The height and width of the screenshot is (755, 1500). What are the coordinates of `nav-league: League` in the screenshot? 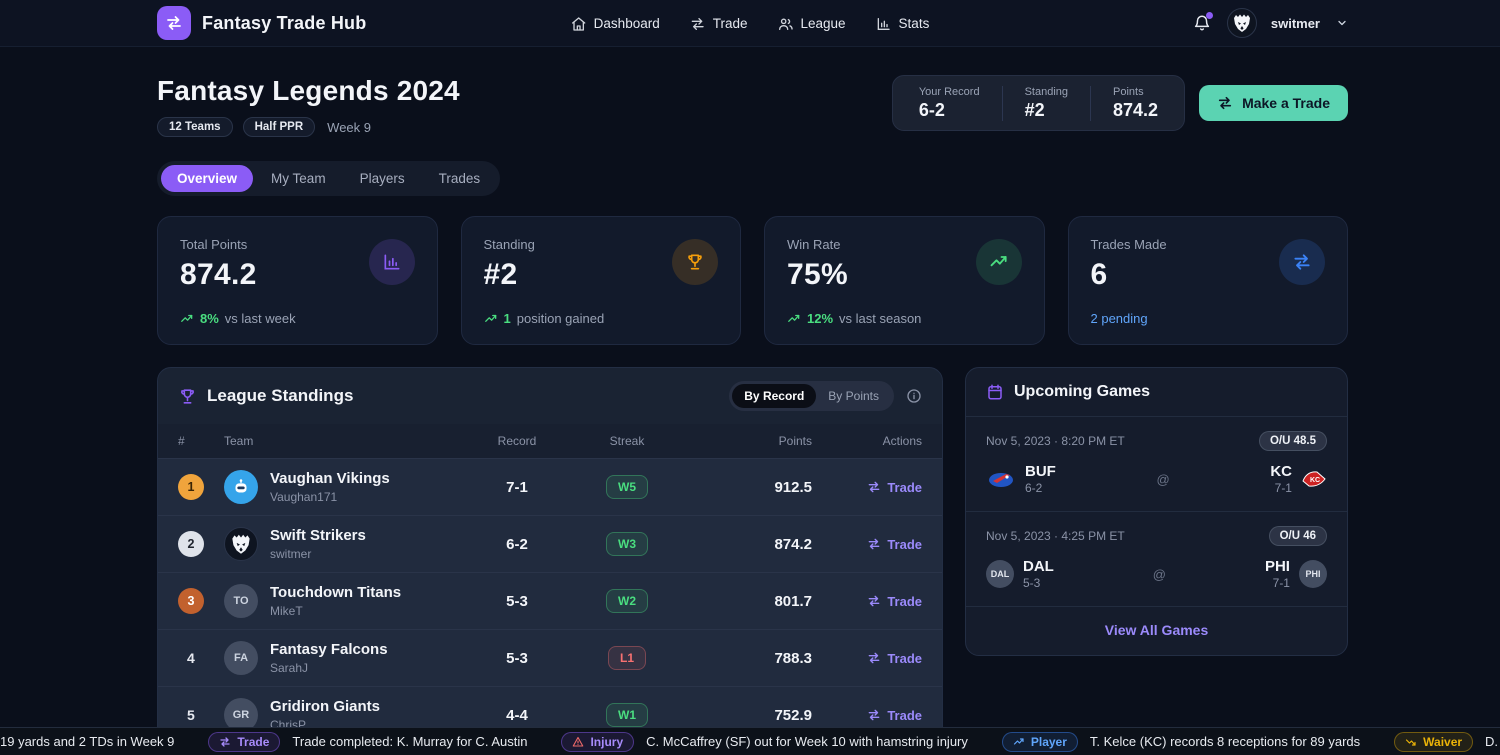 It's located at (811, 24).